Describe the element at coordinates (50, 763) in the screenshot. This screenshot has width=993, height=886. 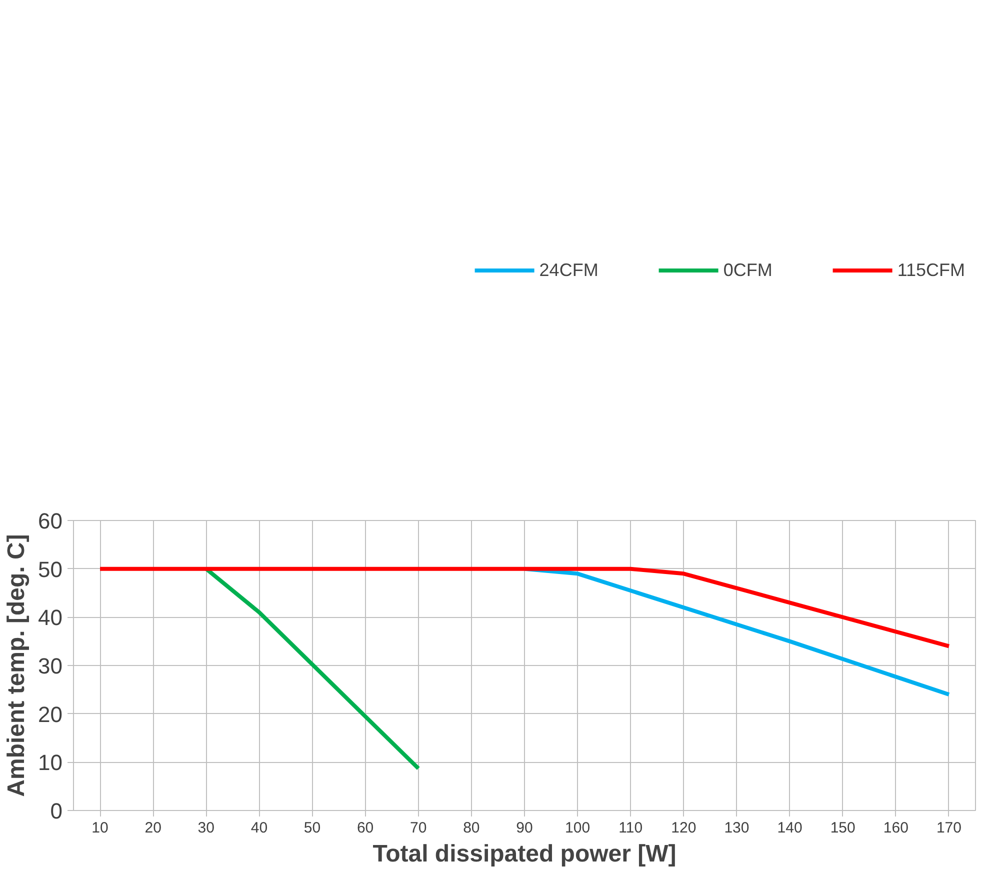
I see `y-tick-label: 10` at that location.